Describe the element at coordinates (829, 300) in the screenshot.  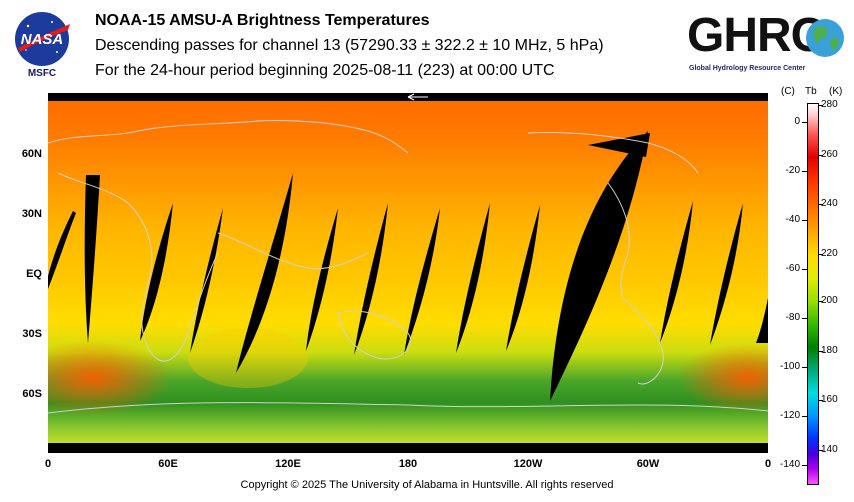
I see `colorbar-kelvin-label: 200` at that location.